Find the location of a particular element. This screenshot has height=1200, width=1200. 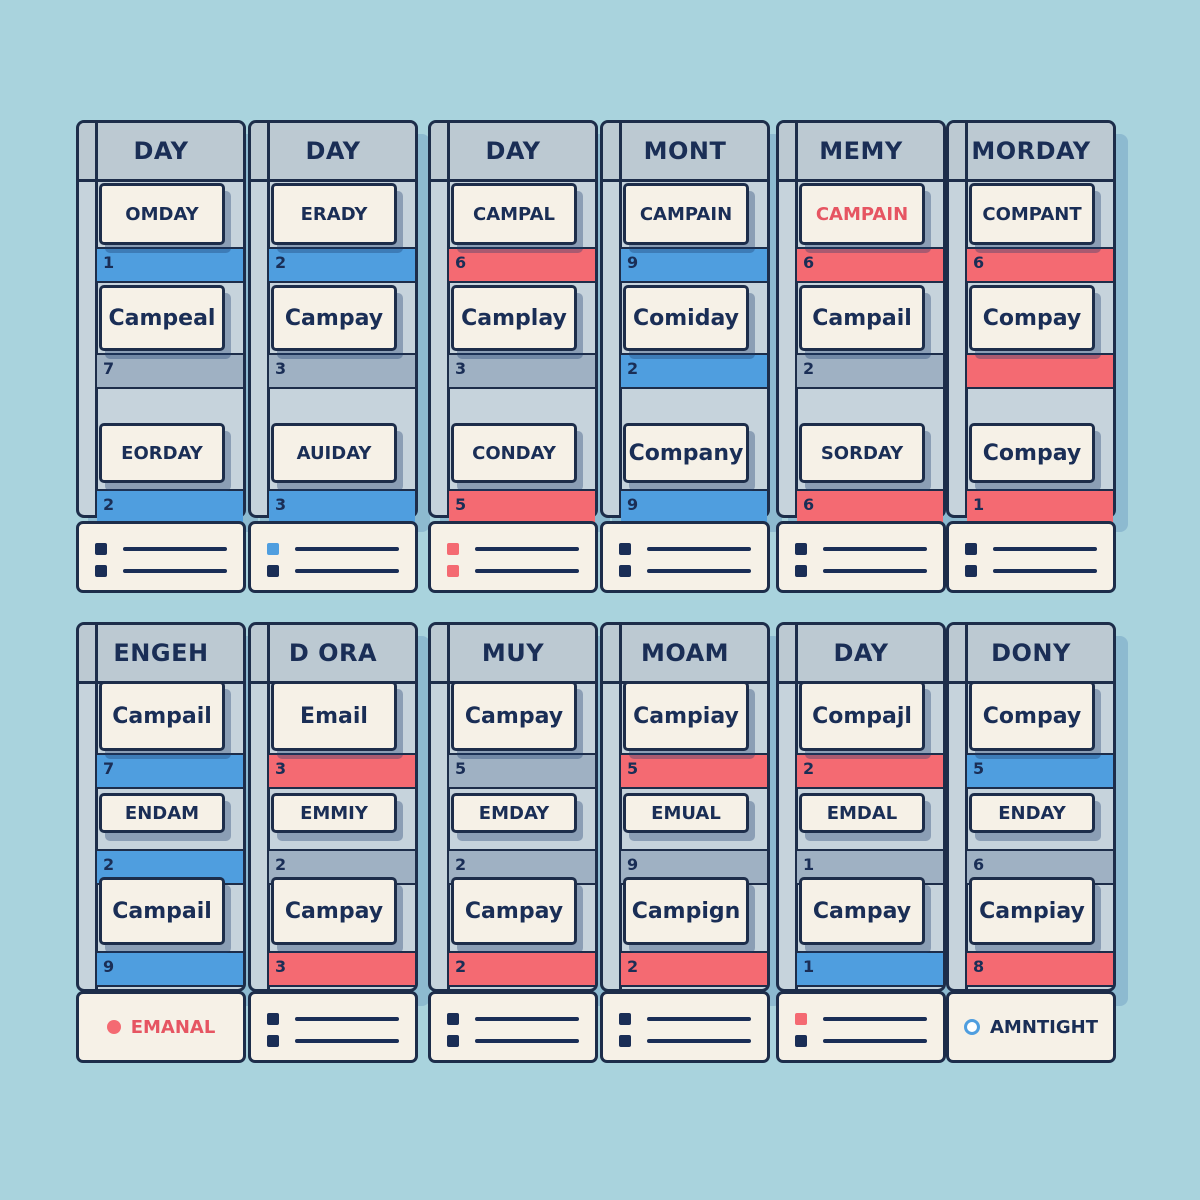

column-header: MEMY is located at coordinates (861, 152).